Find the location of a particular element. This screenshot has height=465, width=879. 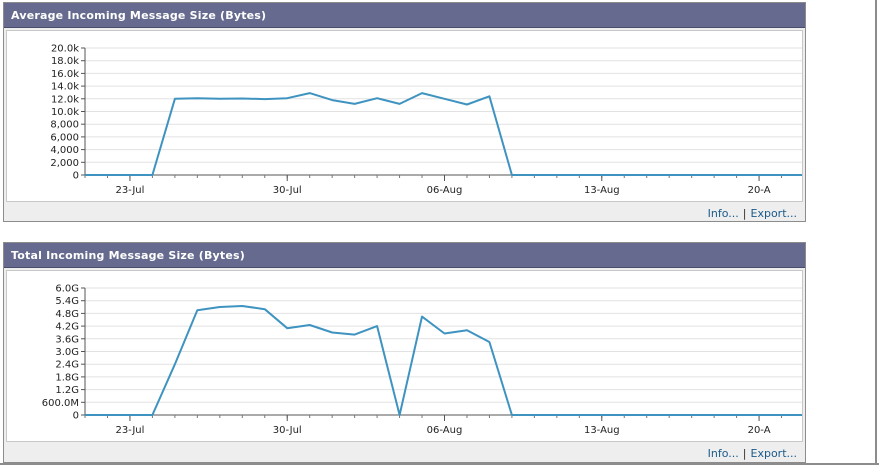

y-tick-label: 18.0k is located at coordinates (65, 61).